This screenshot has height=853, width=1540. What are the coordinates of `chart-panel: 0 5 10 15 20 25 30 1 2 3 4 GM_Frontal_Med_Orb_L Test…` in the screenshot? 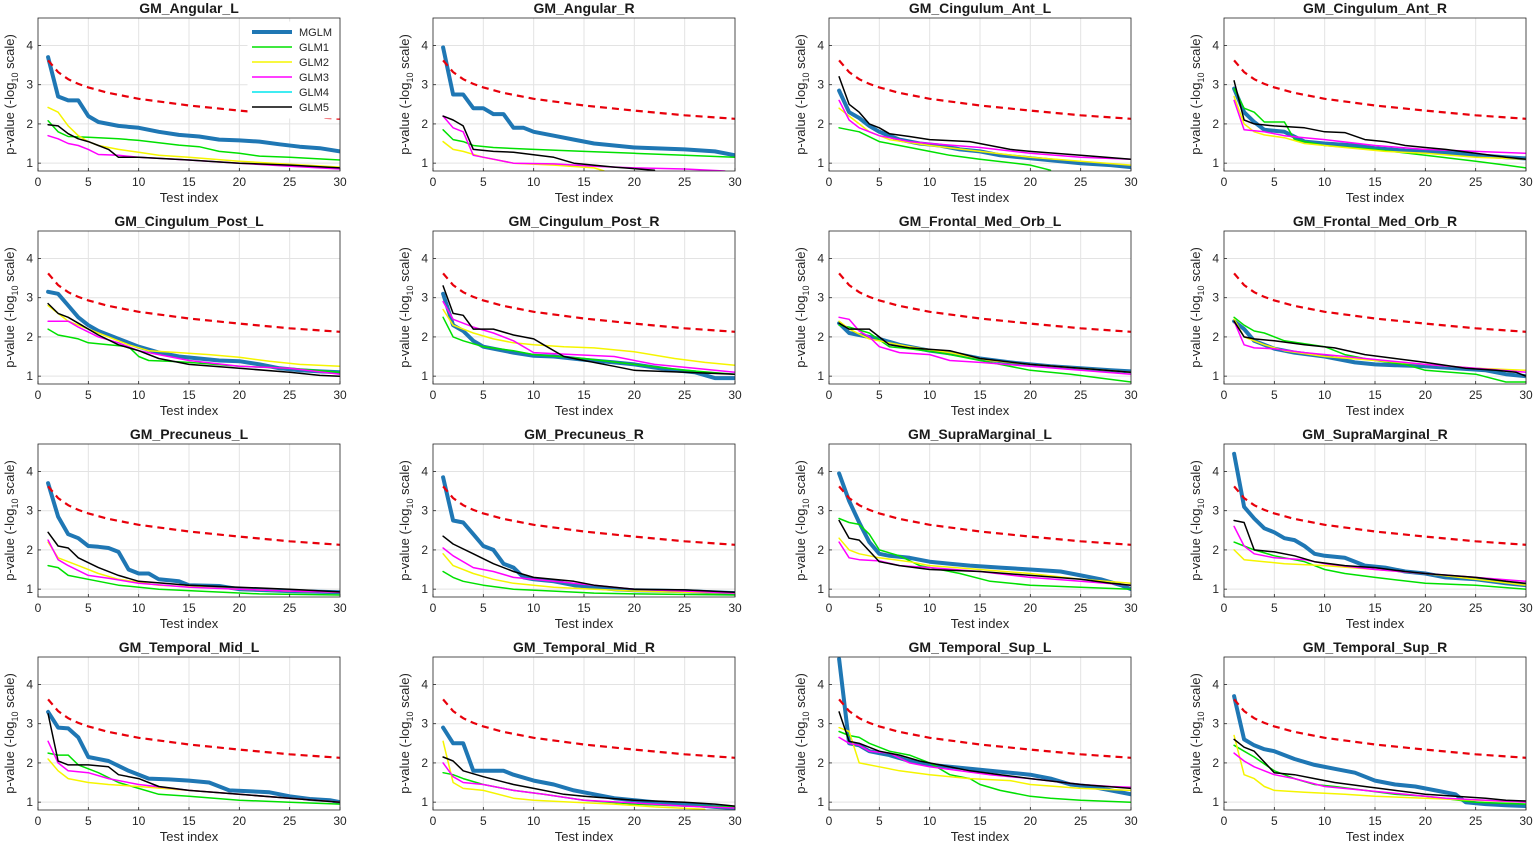 It's located at (965, 315).